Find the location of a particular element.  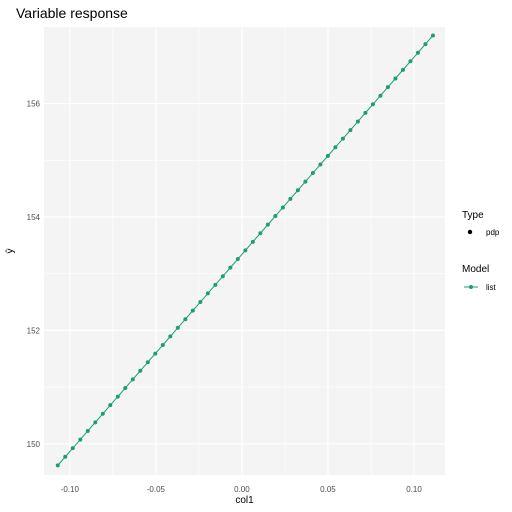

x-tick-label: 0.00 is located at coordinates (242, 489).